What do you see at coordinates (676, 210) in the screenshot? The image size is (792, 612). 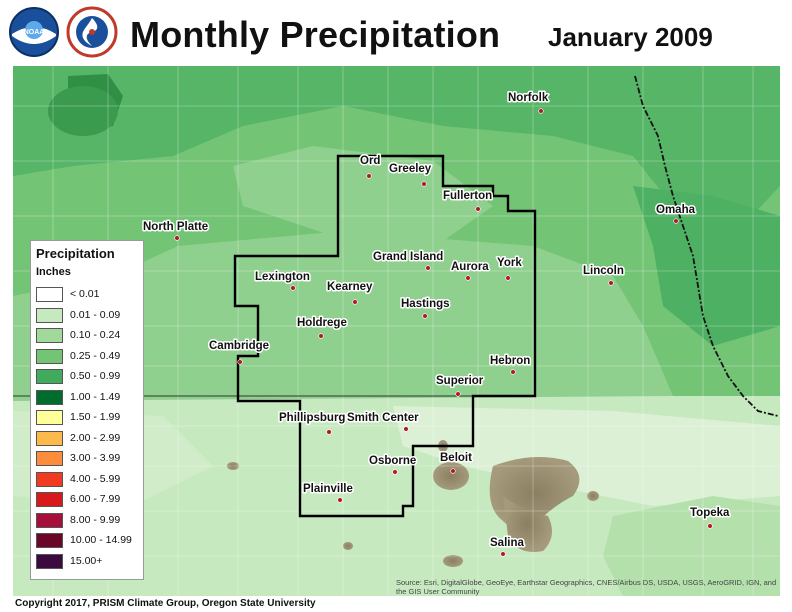 I see `city-label: Omaha` at bounding box center [676, 210].